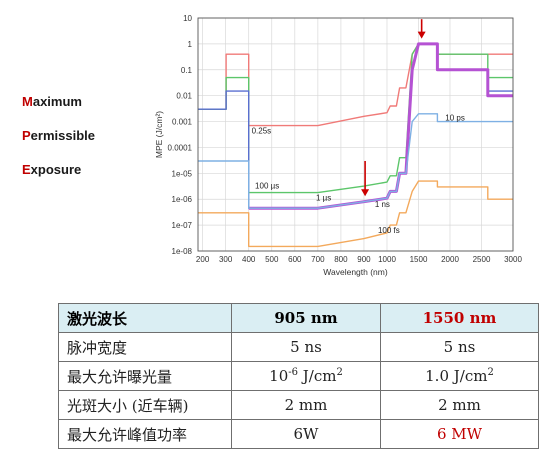  Describe the element at coordinates (456, 376) in the screenshot. I see `value-unit: 1.0 J/cm` at that location.